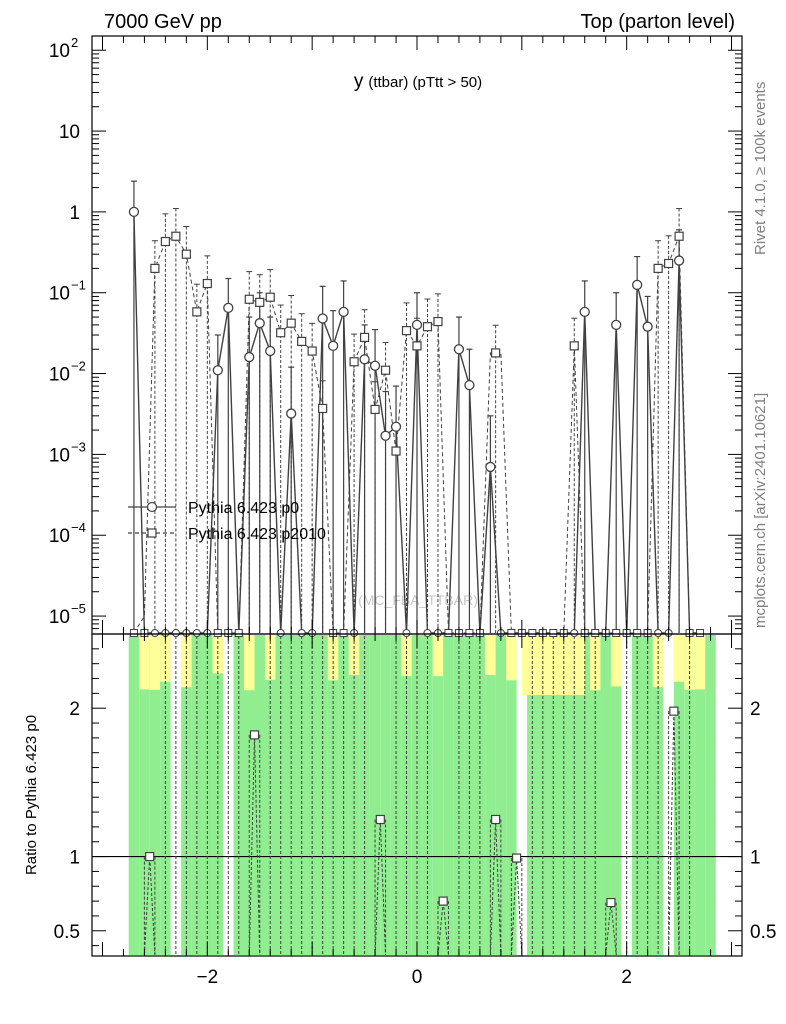 This screenshot has width=786, height=1024. What do you see at coordinates (74, 42) in the screenshot?
I see `y-tick-label-exponent: 2` at bounding box center [74, 42].